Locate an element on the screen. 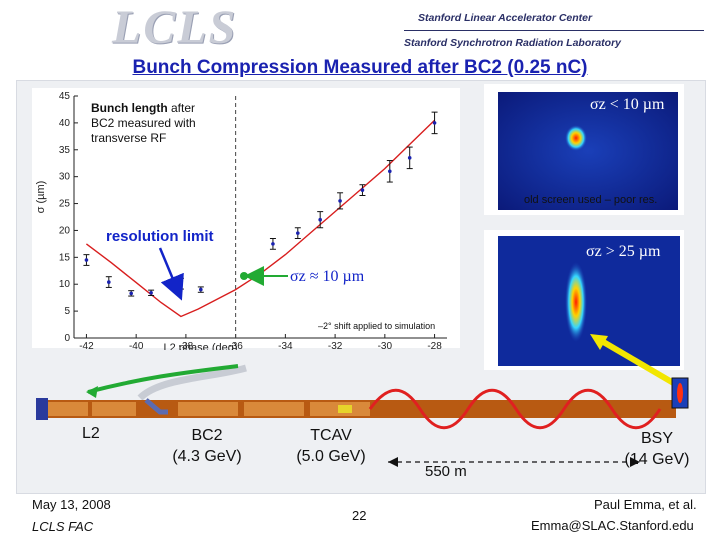  highlight-point is located at coordinates (244, 276).